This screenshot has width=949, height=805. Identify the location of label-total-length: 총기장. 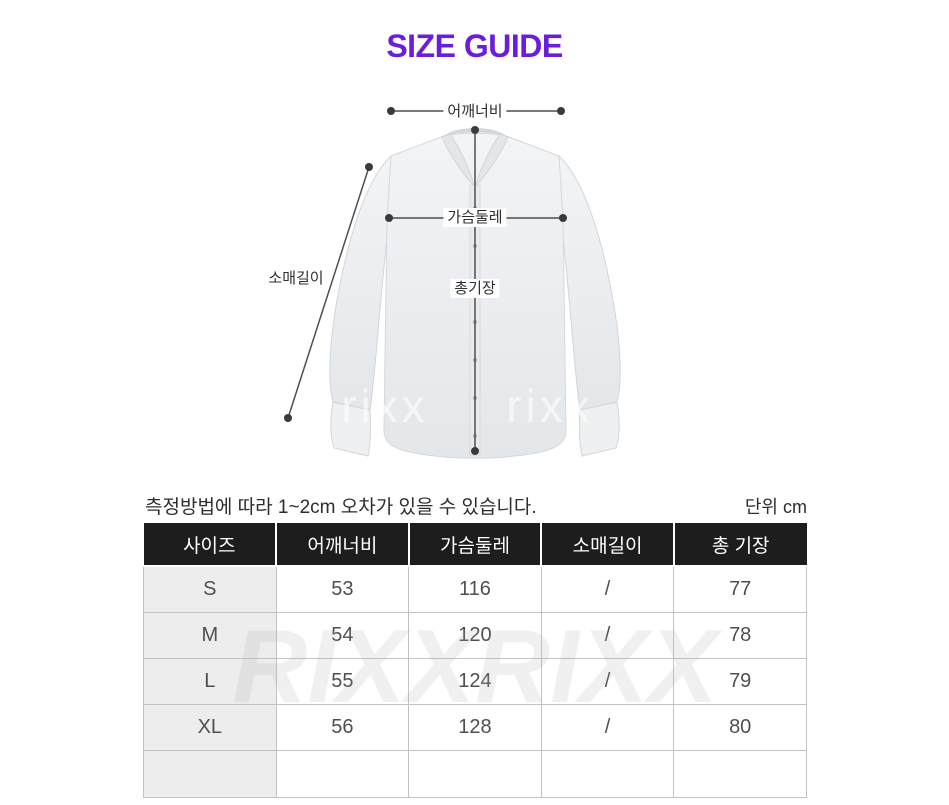
(475, 288).